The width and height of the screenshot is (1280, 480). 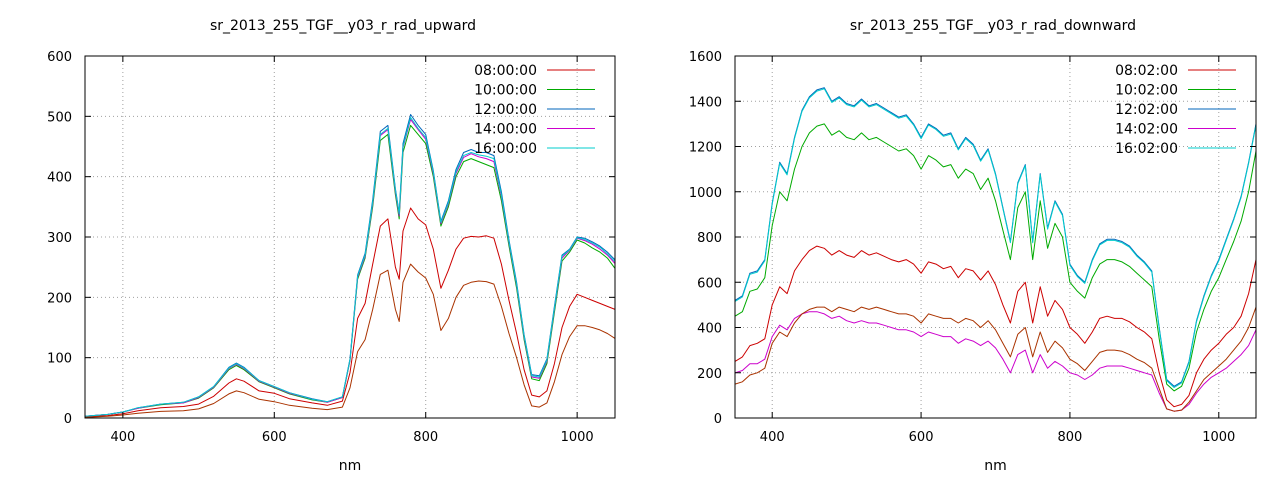 I want to click on legend-label: 10:00:00, so click(x=505, y=91).